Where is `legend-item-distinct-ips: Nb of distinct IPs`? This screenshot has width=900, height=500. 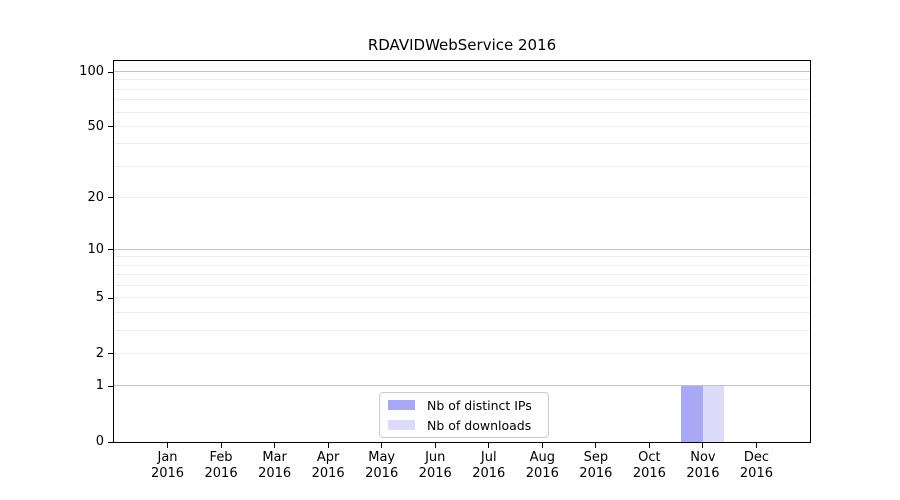 legend-item-distinct-ips: Nb of distinct IPs is located at coordinates (468, 405).